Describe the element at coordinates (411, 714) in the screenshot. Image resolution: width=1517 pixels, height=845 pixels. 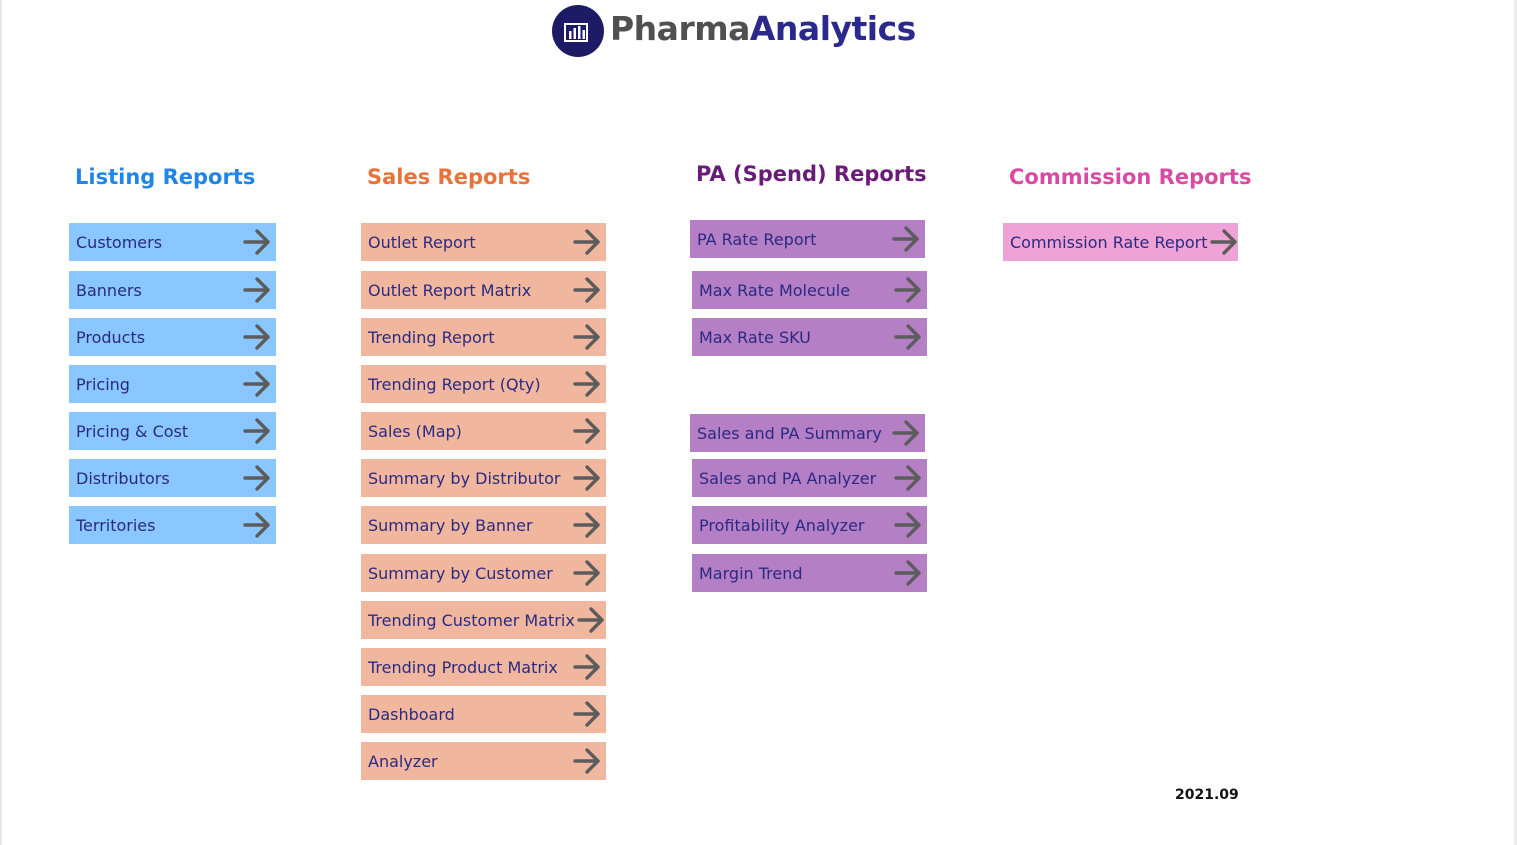
I see `report-button-label: Dashboard` at that location.